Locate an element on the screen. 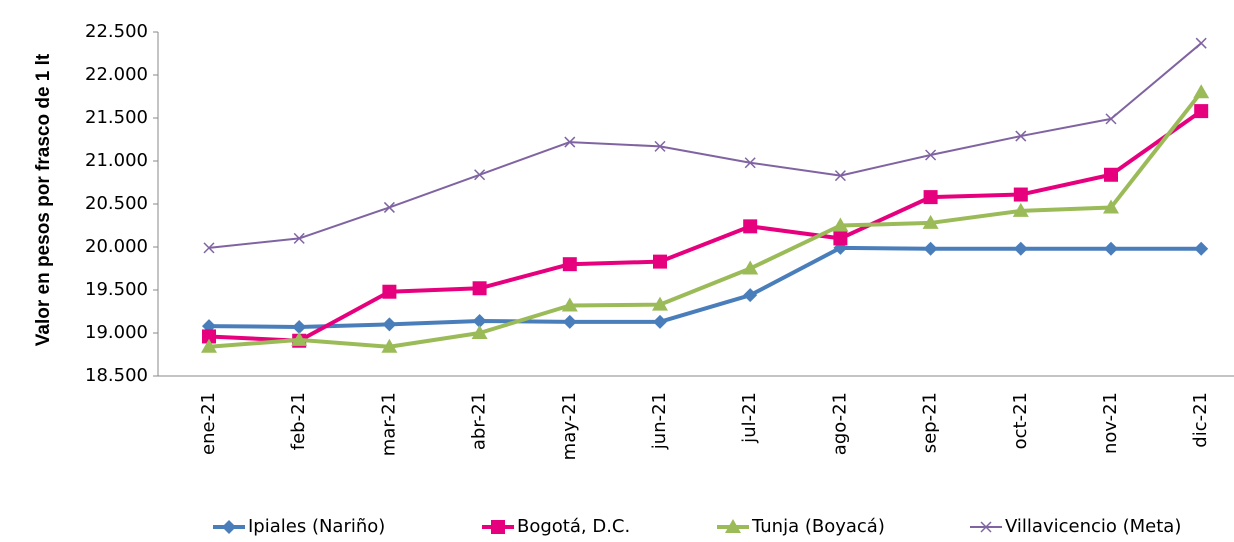  x-tick-label: ago-21 is located at coordinates (839, 423).